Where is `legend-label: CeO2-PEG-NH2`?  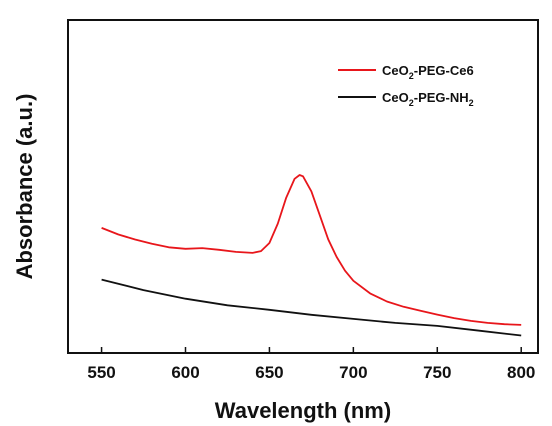 legend-label: CeO2-PEG-NH2 is located at coordinates (428, 99).